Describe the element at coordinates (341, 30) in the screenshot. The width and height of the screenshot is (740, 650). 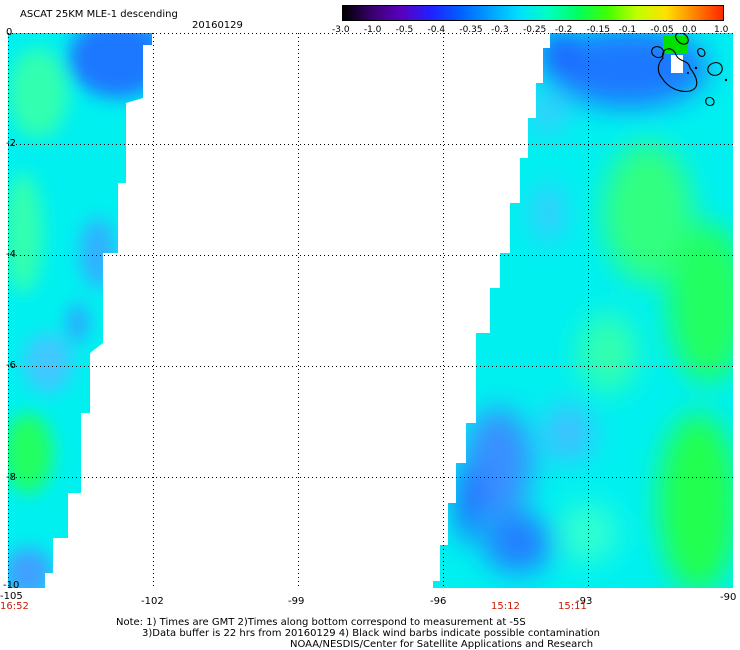
I see `colorbar-label: -3.0` at that location.